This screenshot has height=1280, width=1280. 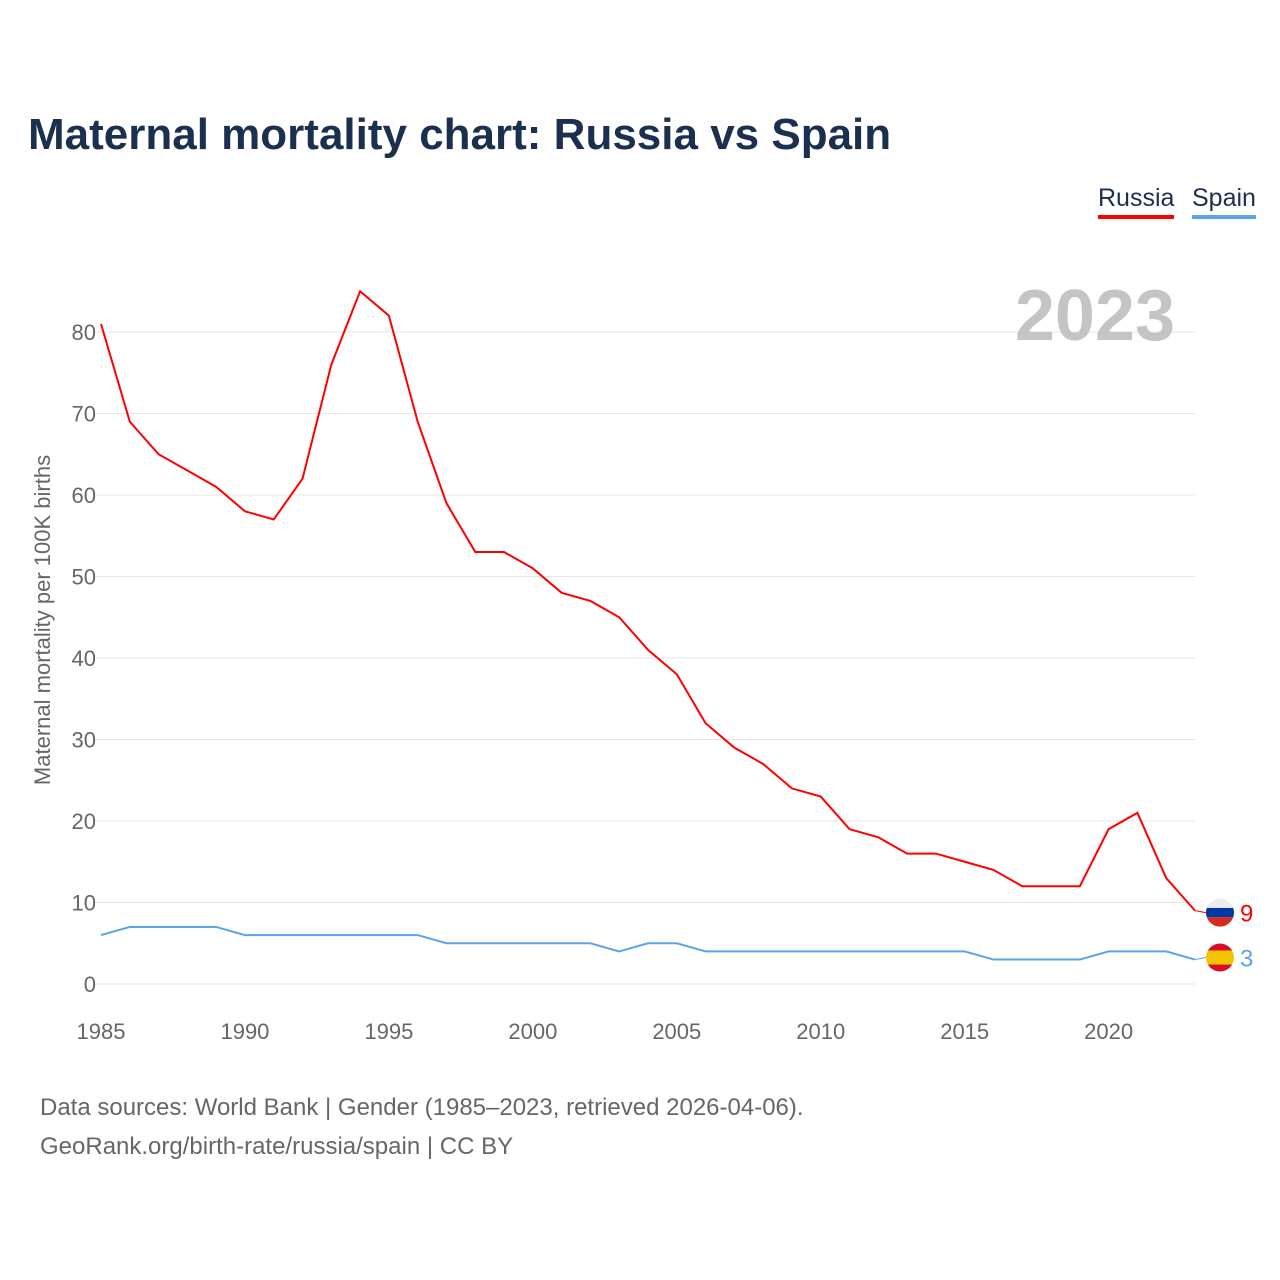 I want to click on x-tick-label: 2005, so click(x=676, y=1031).